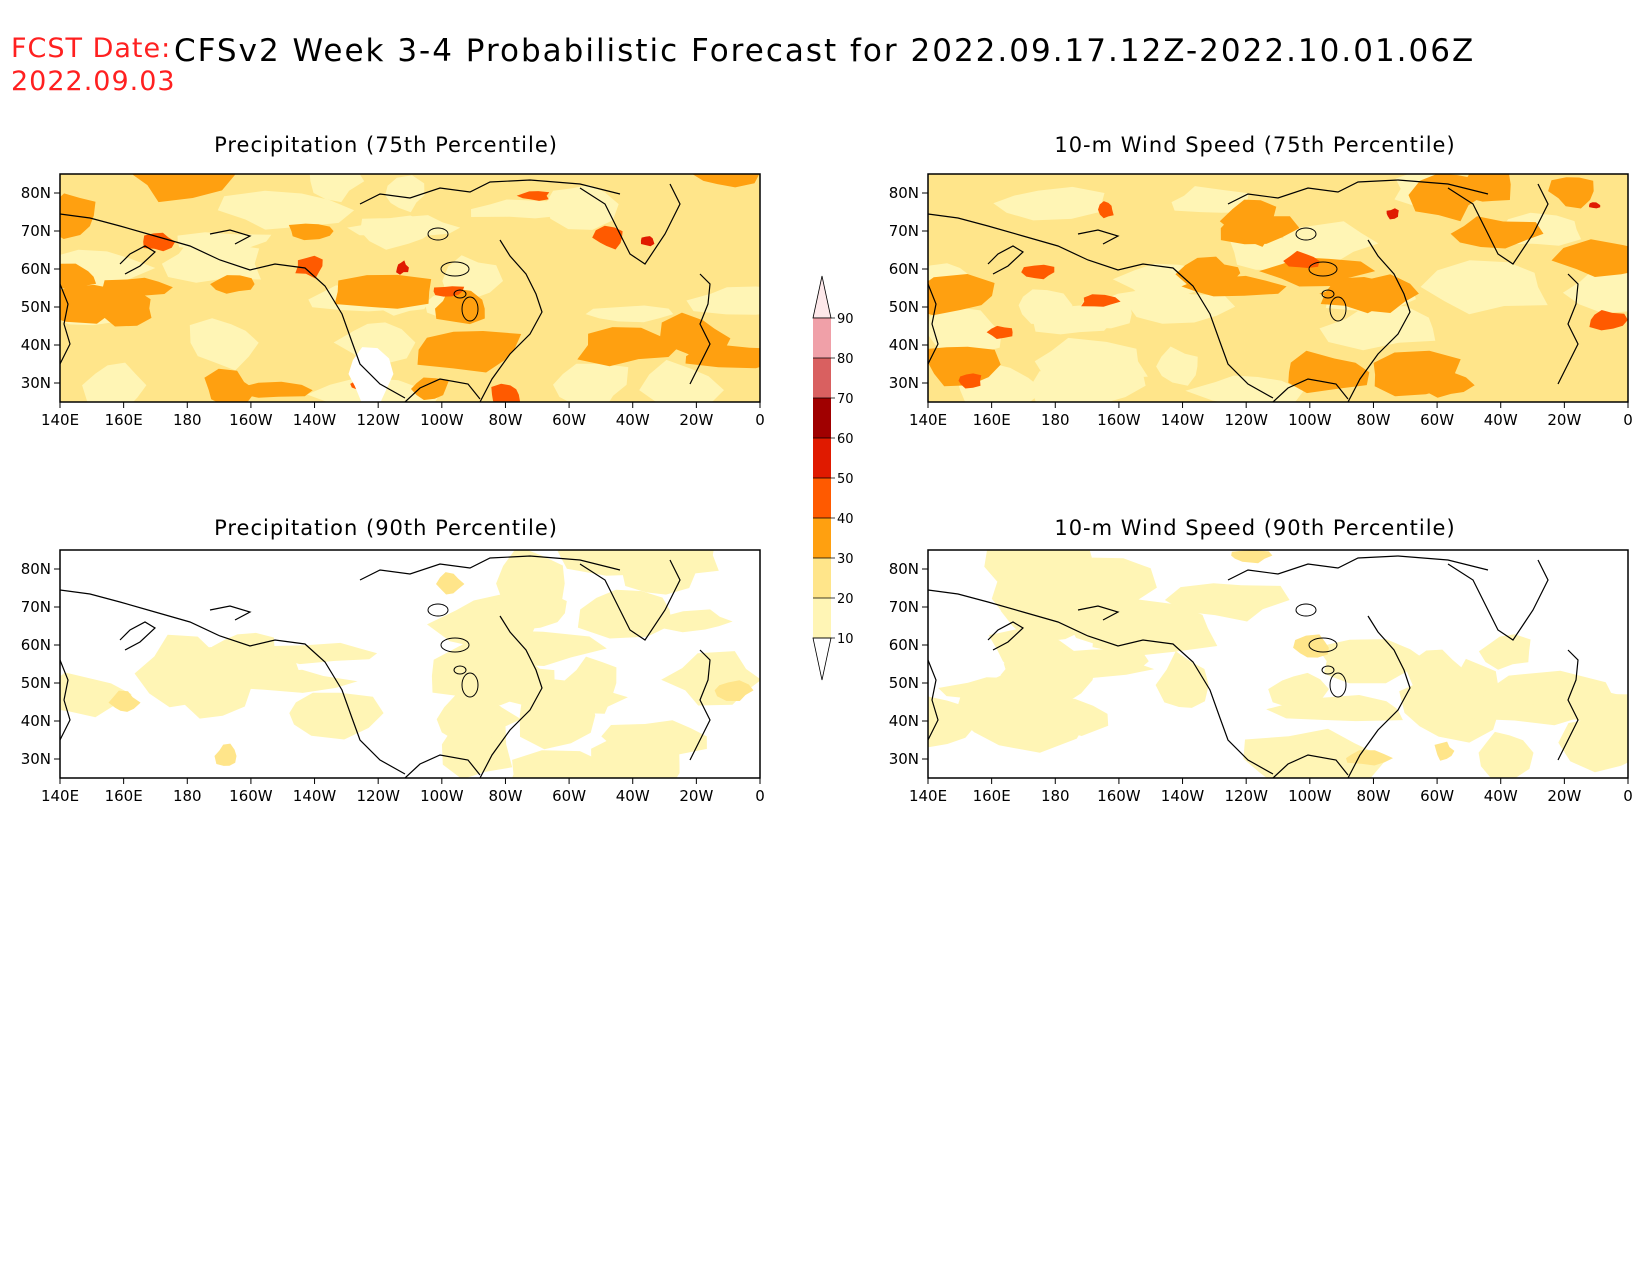 This screenshot has width=1650, height=1275. What do you see at coordinates (1373, 420) in the screenshot?
I see `lon-tick-label: 80W` at bounding box center [1373, 420].